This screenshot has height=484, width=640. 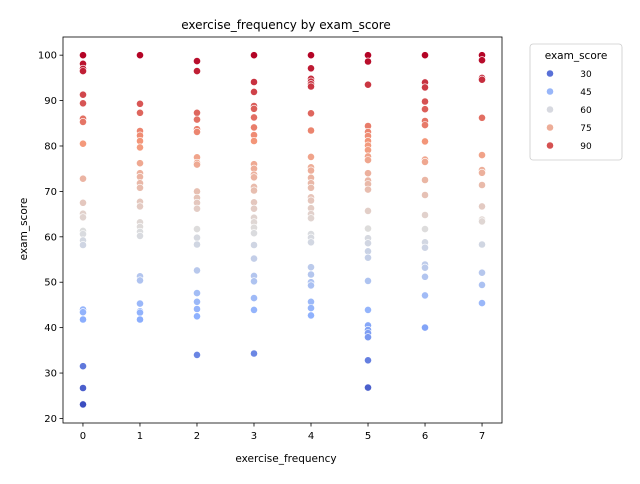 I want to click on x-tick-label: 6, so click(x=425, y=436).